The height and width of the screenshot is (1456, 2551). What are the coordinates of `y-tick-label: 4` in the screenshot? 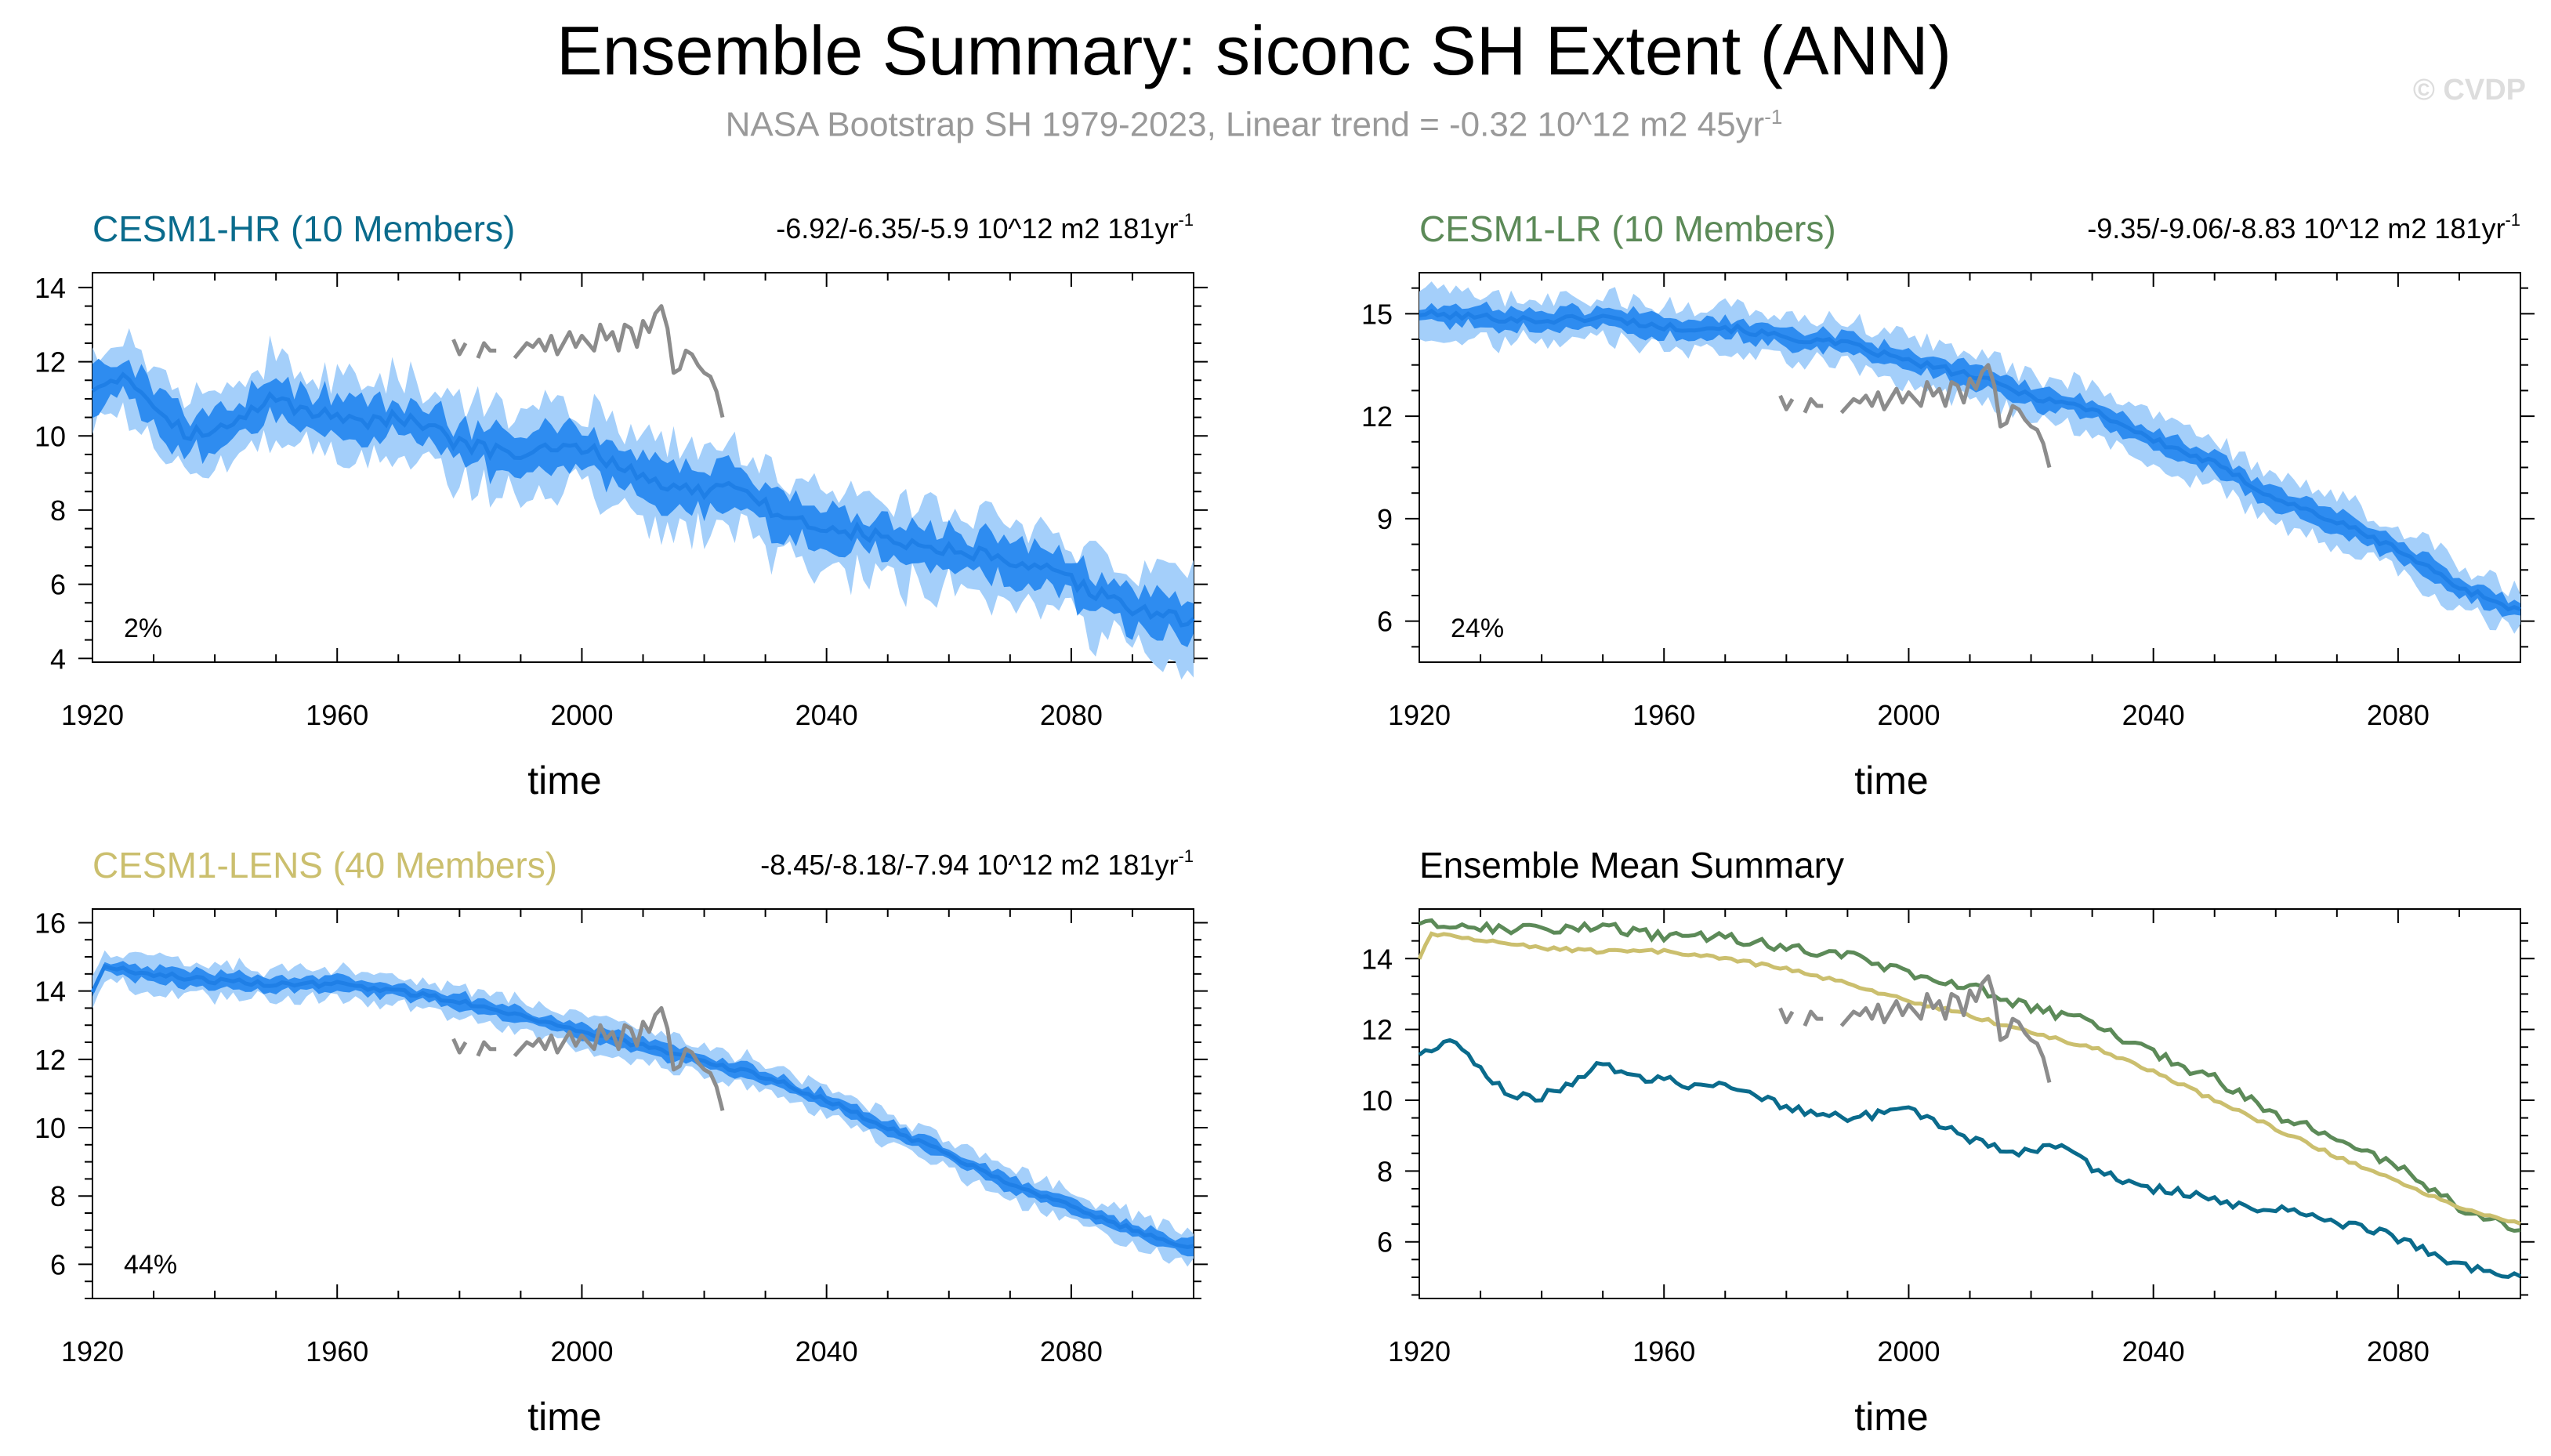 It's located at (58, 659).